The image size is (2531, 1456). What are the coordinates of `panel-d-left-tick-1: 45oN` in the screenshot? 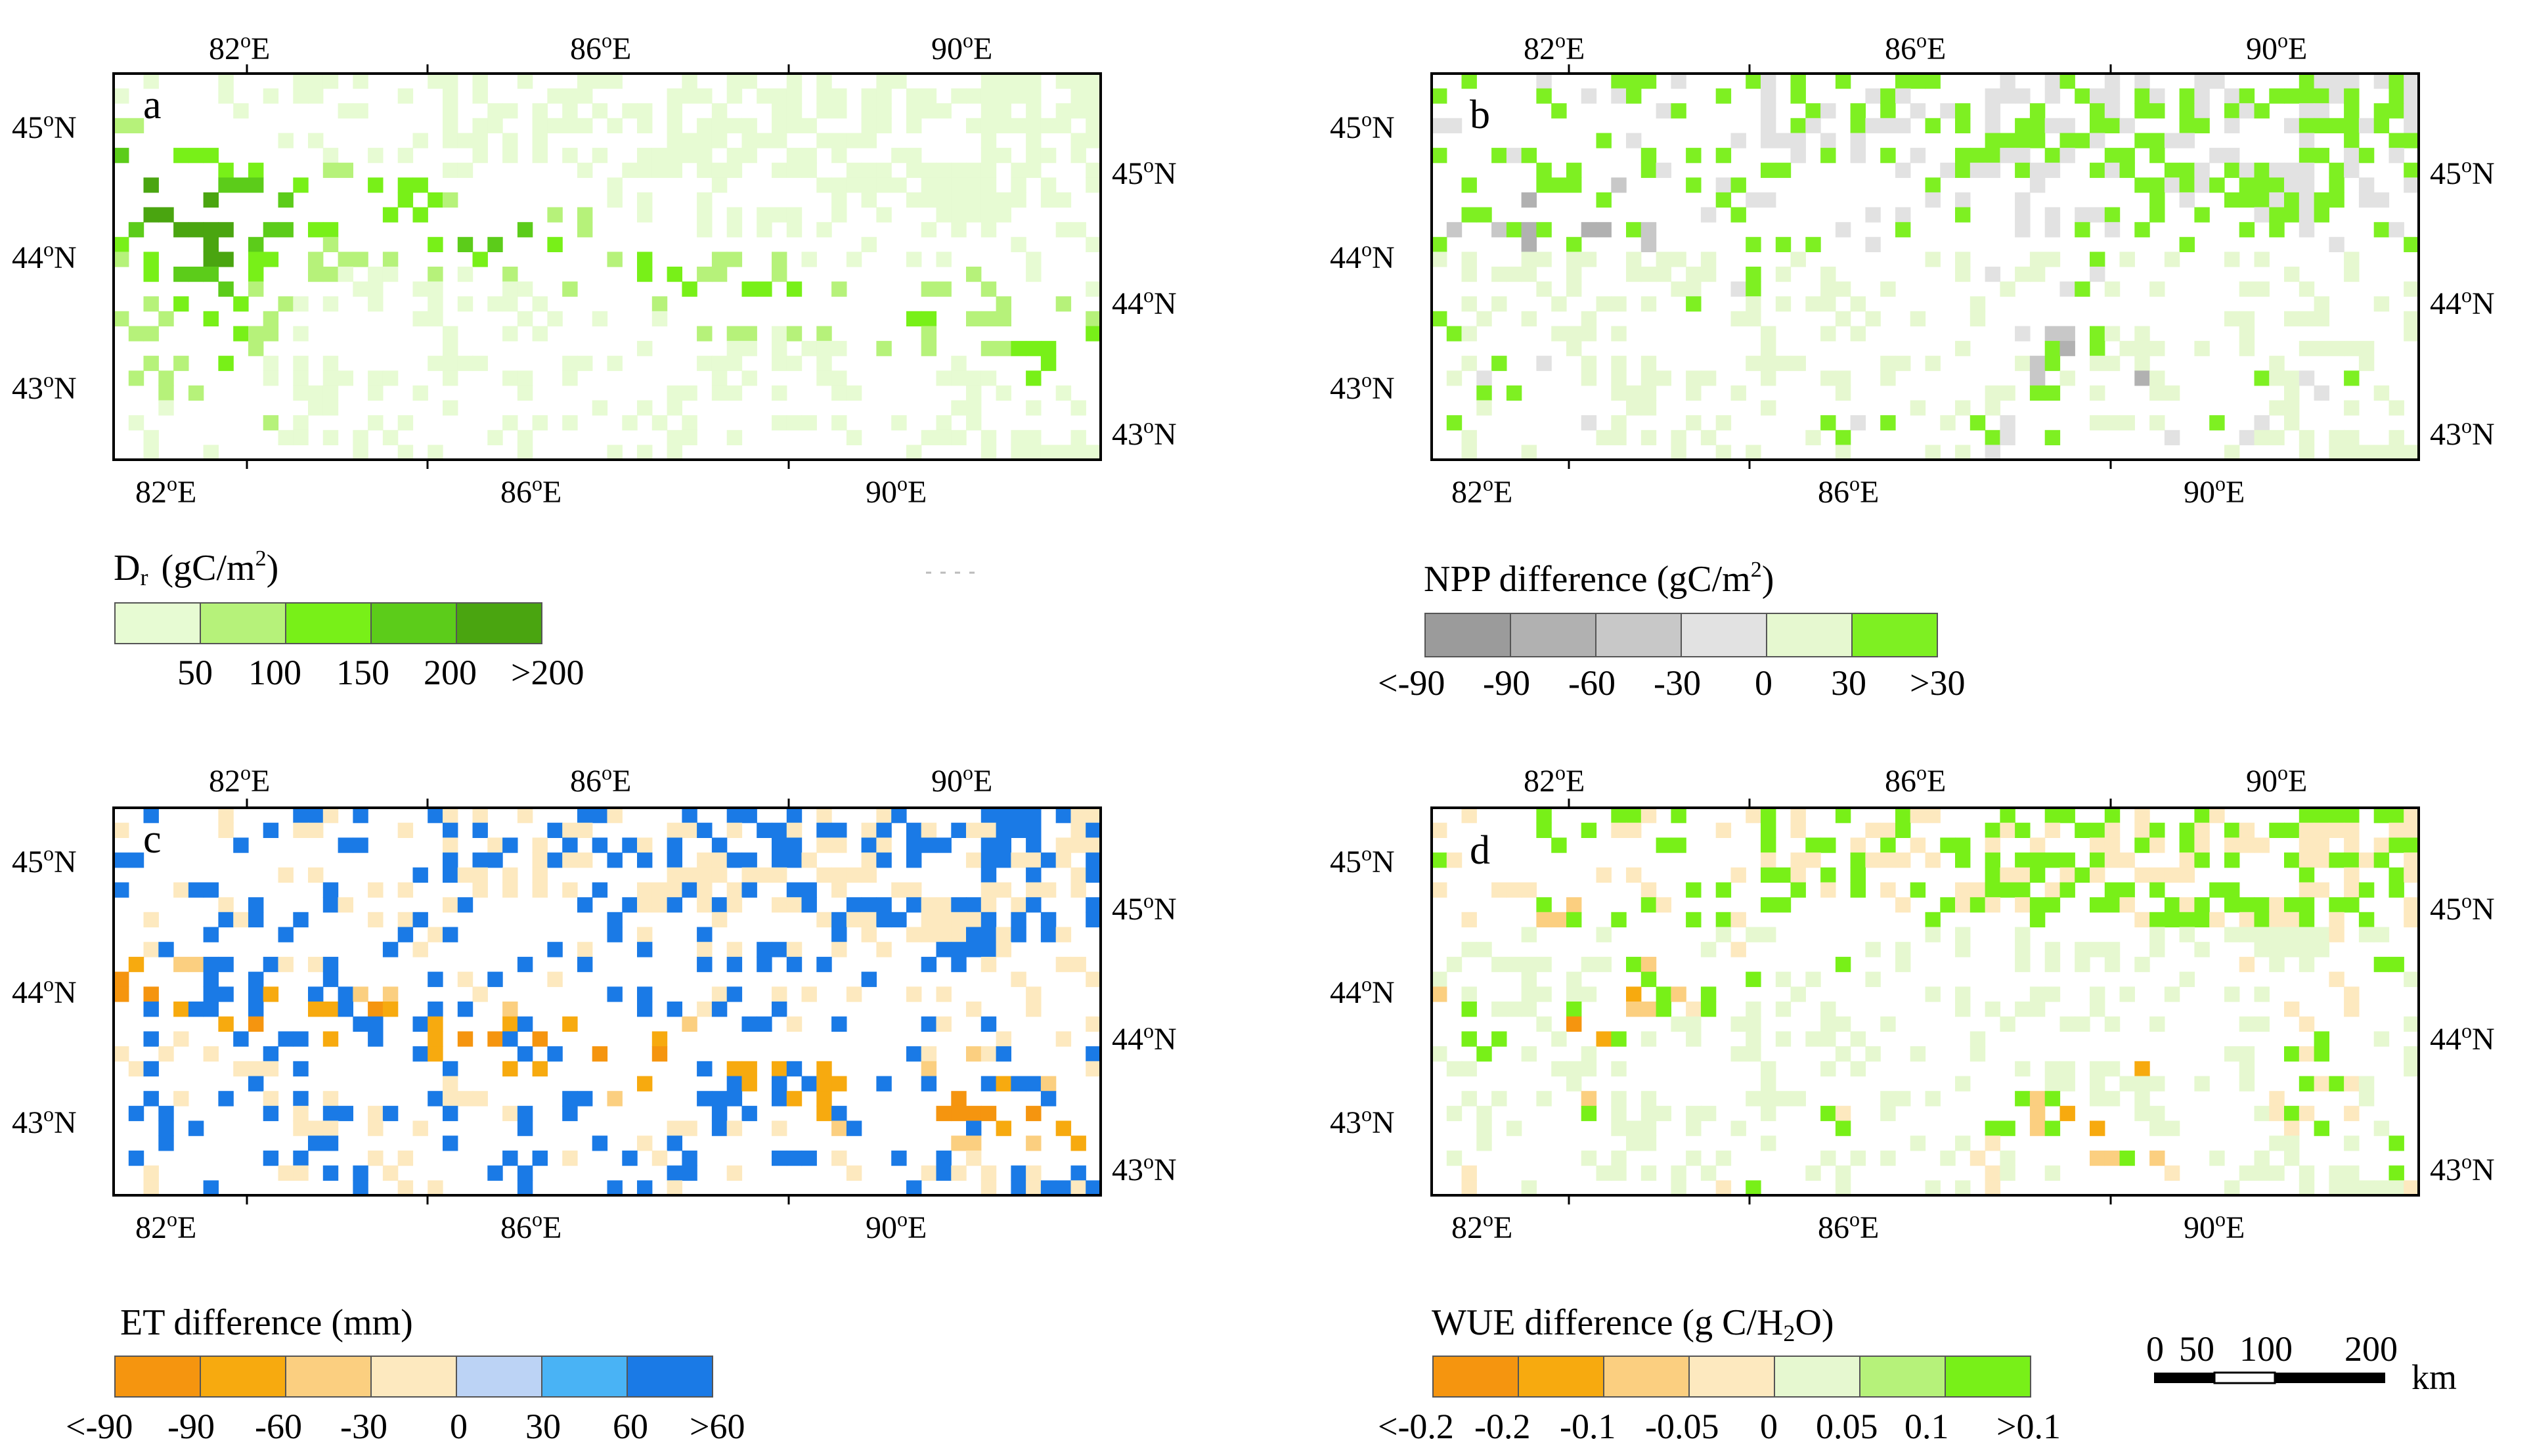 It's located at (1362, 860).